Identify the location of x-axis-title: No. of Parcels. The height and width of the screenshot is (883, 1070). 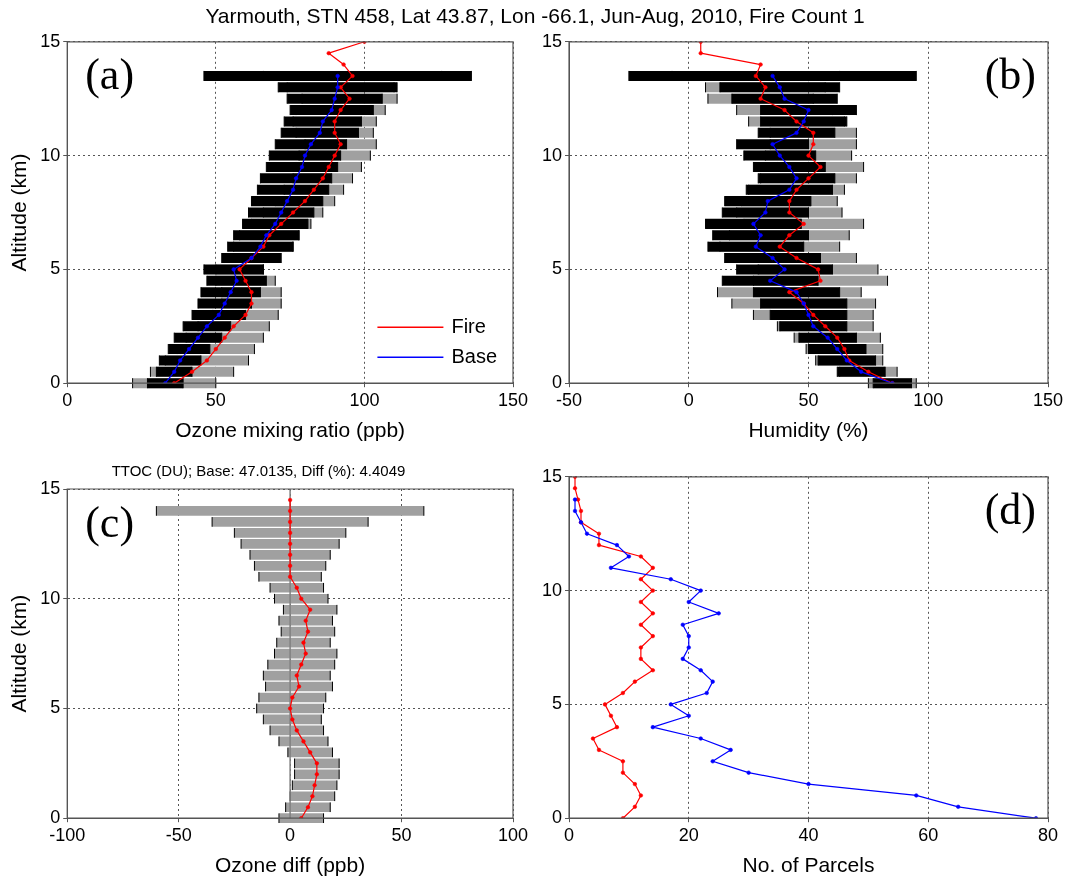
(808, 865).